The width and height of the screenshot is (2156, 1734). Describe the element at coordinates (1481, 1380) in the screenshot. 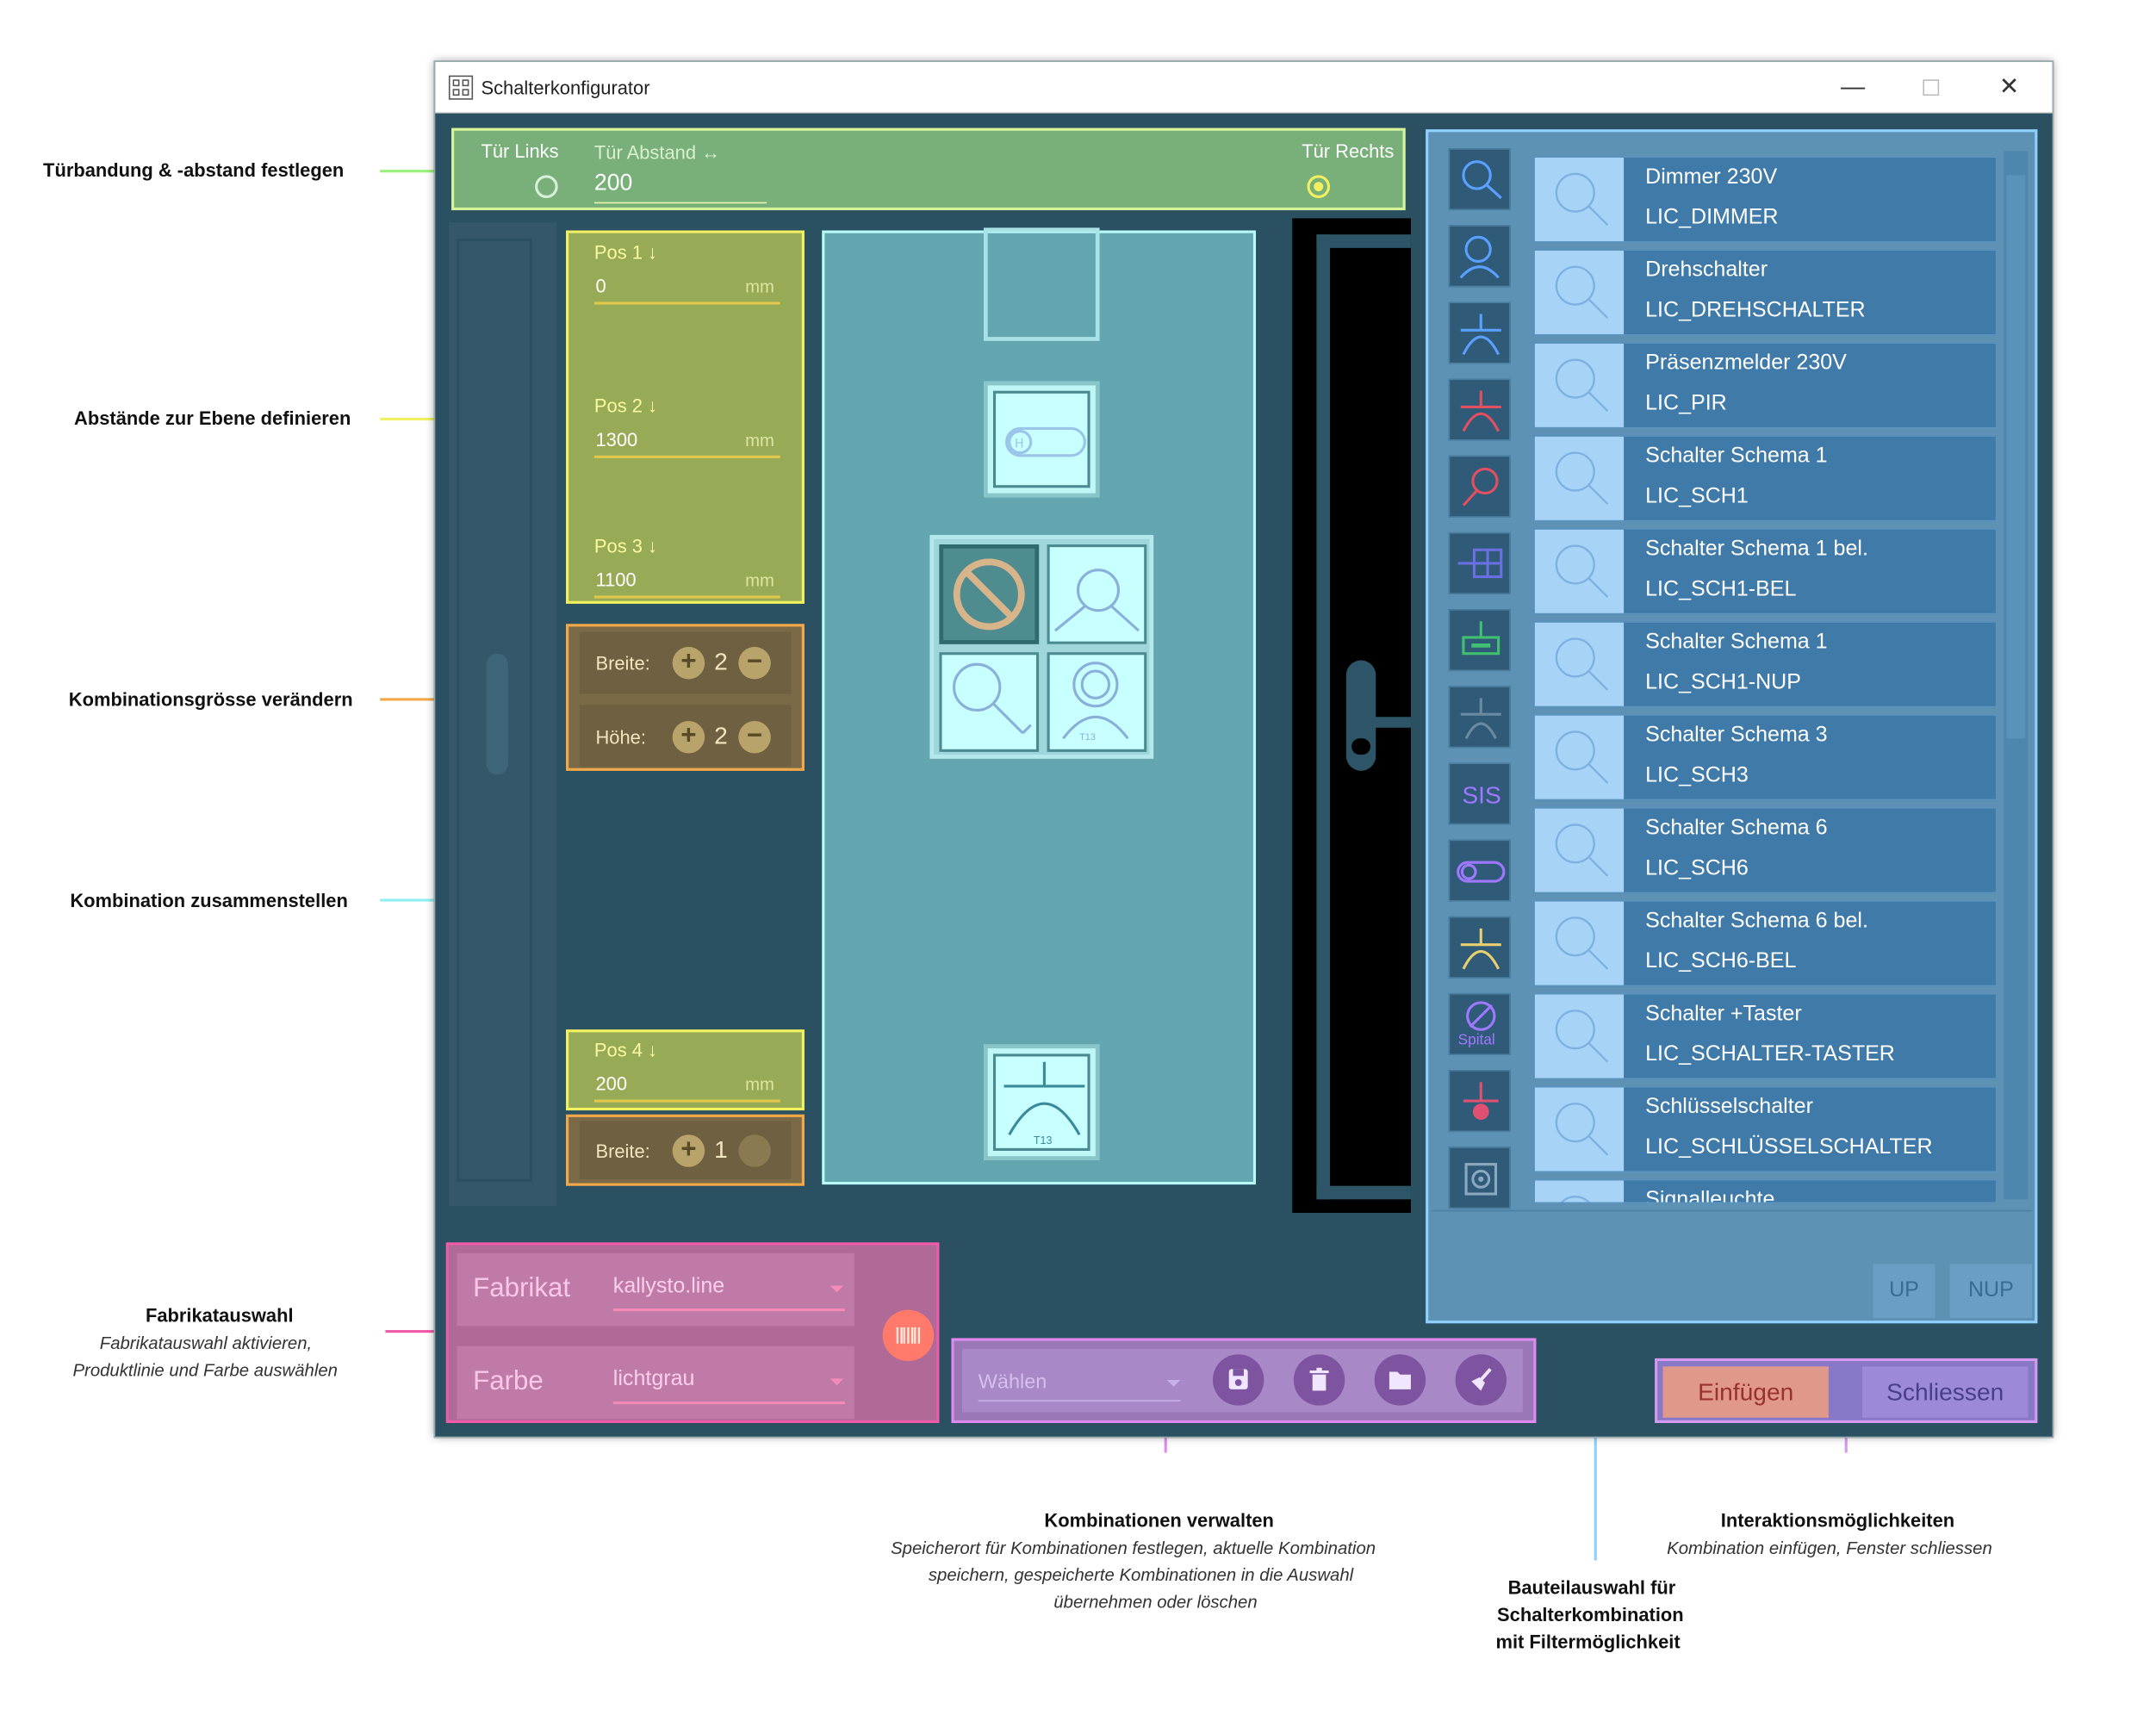

I see `clear-button` at that location.